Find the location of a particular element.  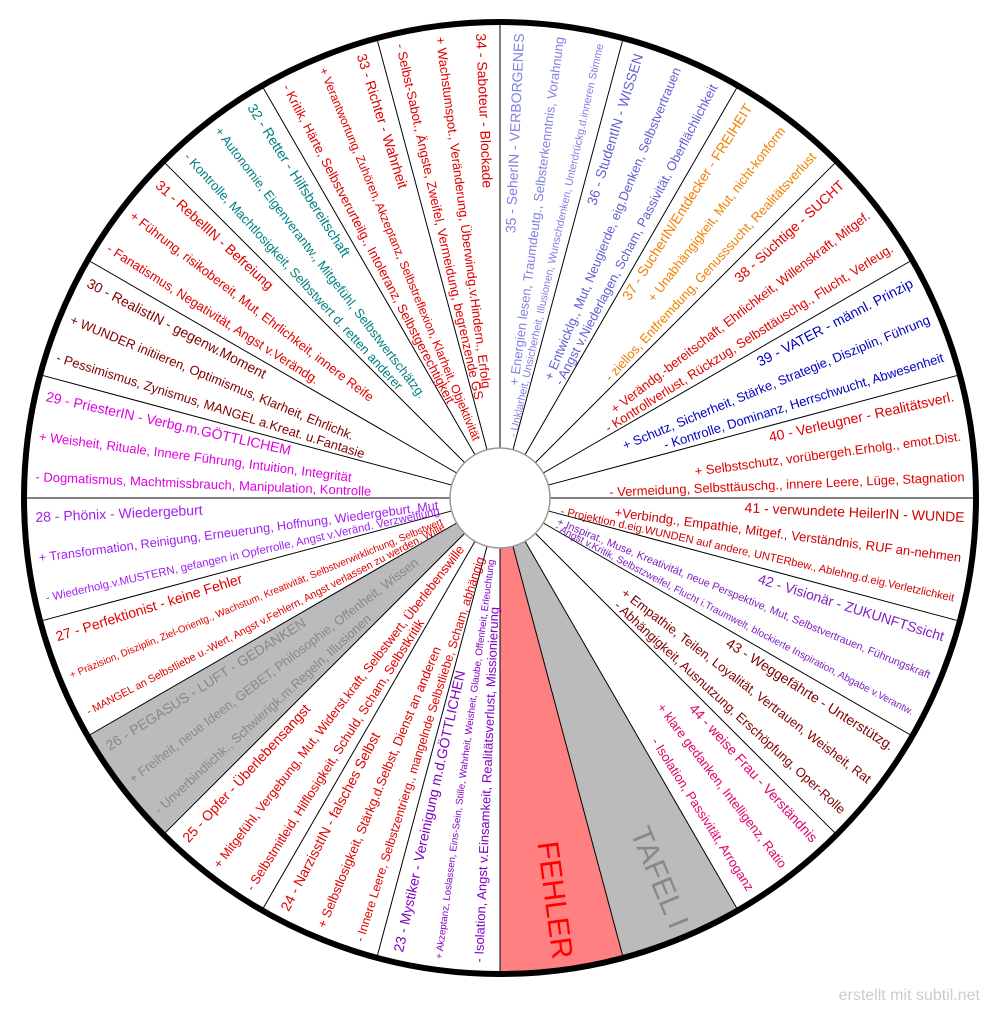

sector-title: 28 - Phönix - Wiedergeburt is located at coordinates (119, 513).